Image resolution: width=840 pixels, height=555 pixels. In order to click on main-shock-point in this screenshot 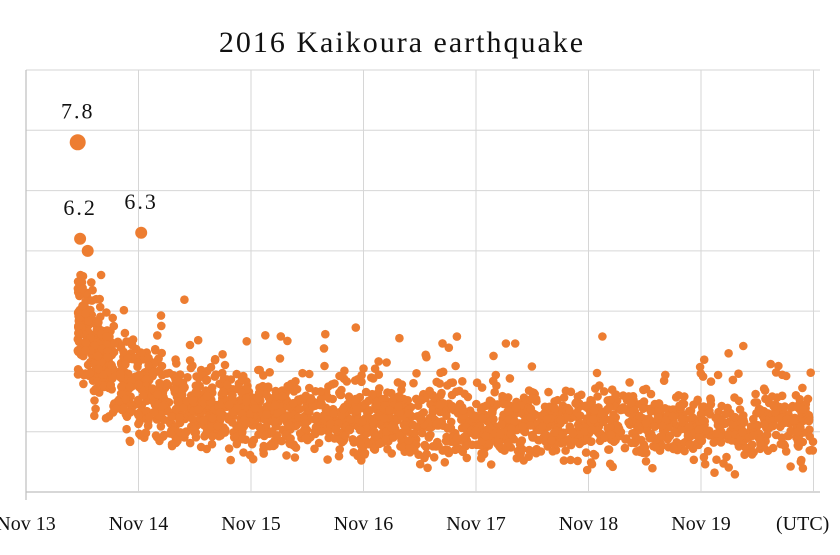, I will do `click(80, 238)`.